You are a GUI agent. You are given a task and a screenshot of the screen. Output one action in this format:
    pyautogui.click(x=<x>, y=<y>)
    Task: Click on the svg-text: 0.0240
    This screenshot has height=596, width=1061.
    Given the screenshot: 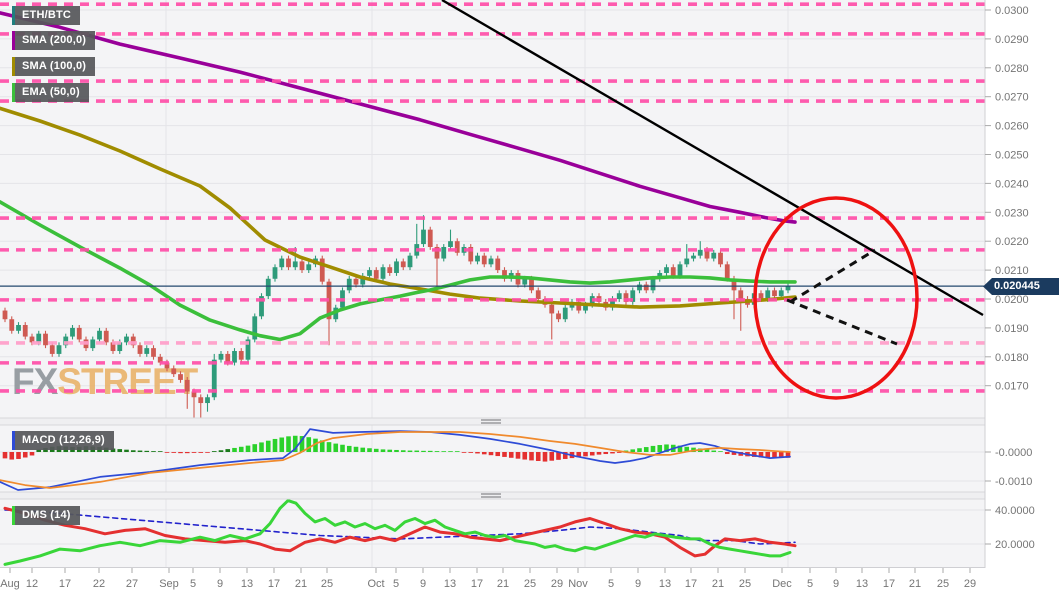 What is the action you would take?
    pyautogui.click(x=1012, y=184)
    